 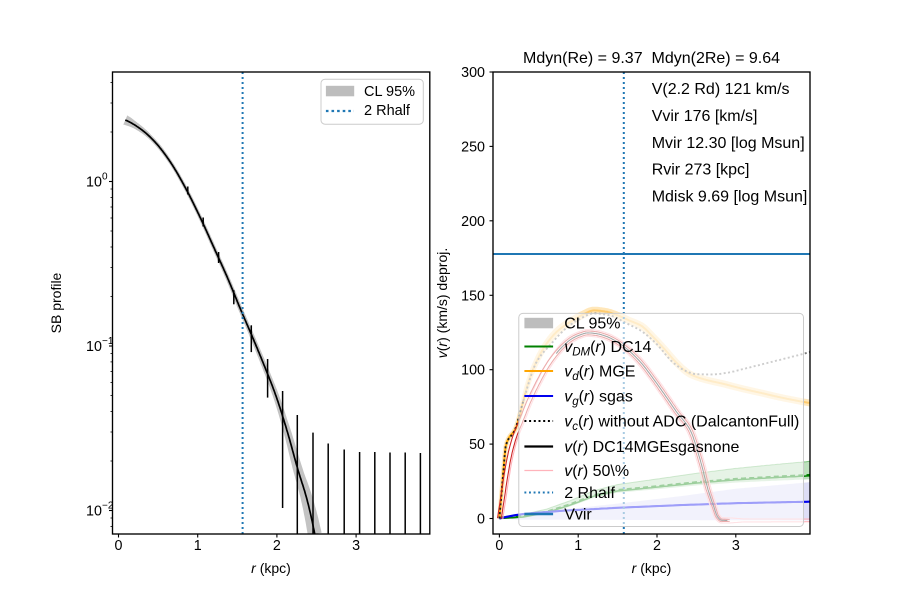 What do you see at coordinates (473, 73) in the screenshot?
I see `svg-text: 300` at bounding box center [473, 73].